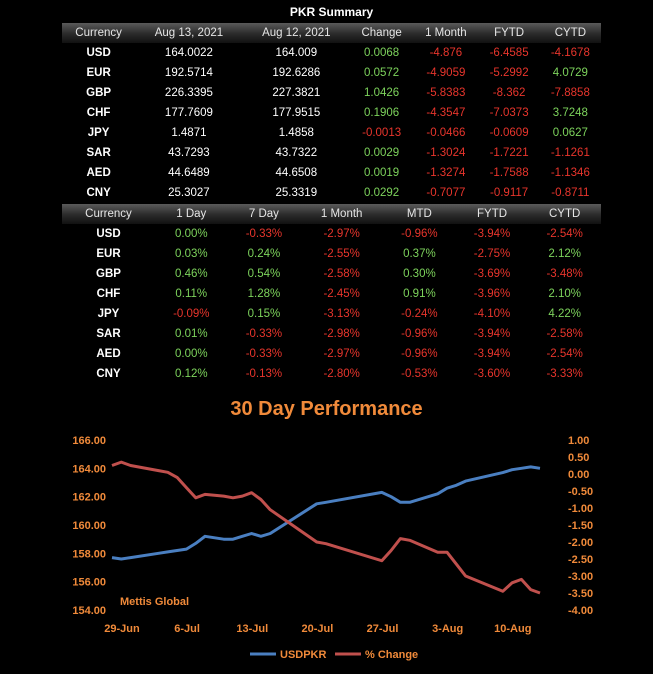 This screenshot has width=653, height=674. Describe the element at coordinates (264, 294) in the screenshot. I see `value-cell: 1.28%` at that location.